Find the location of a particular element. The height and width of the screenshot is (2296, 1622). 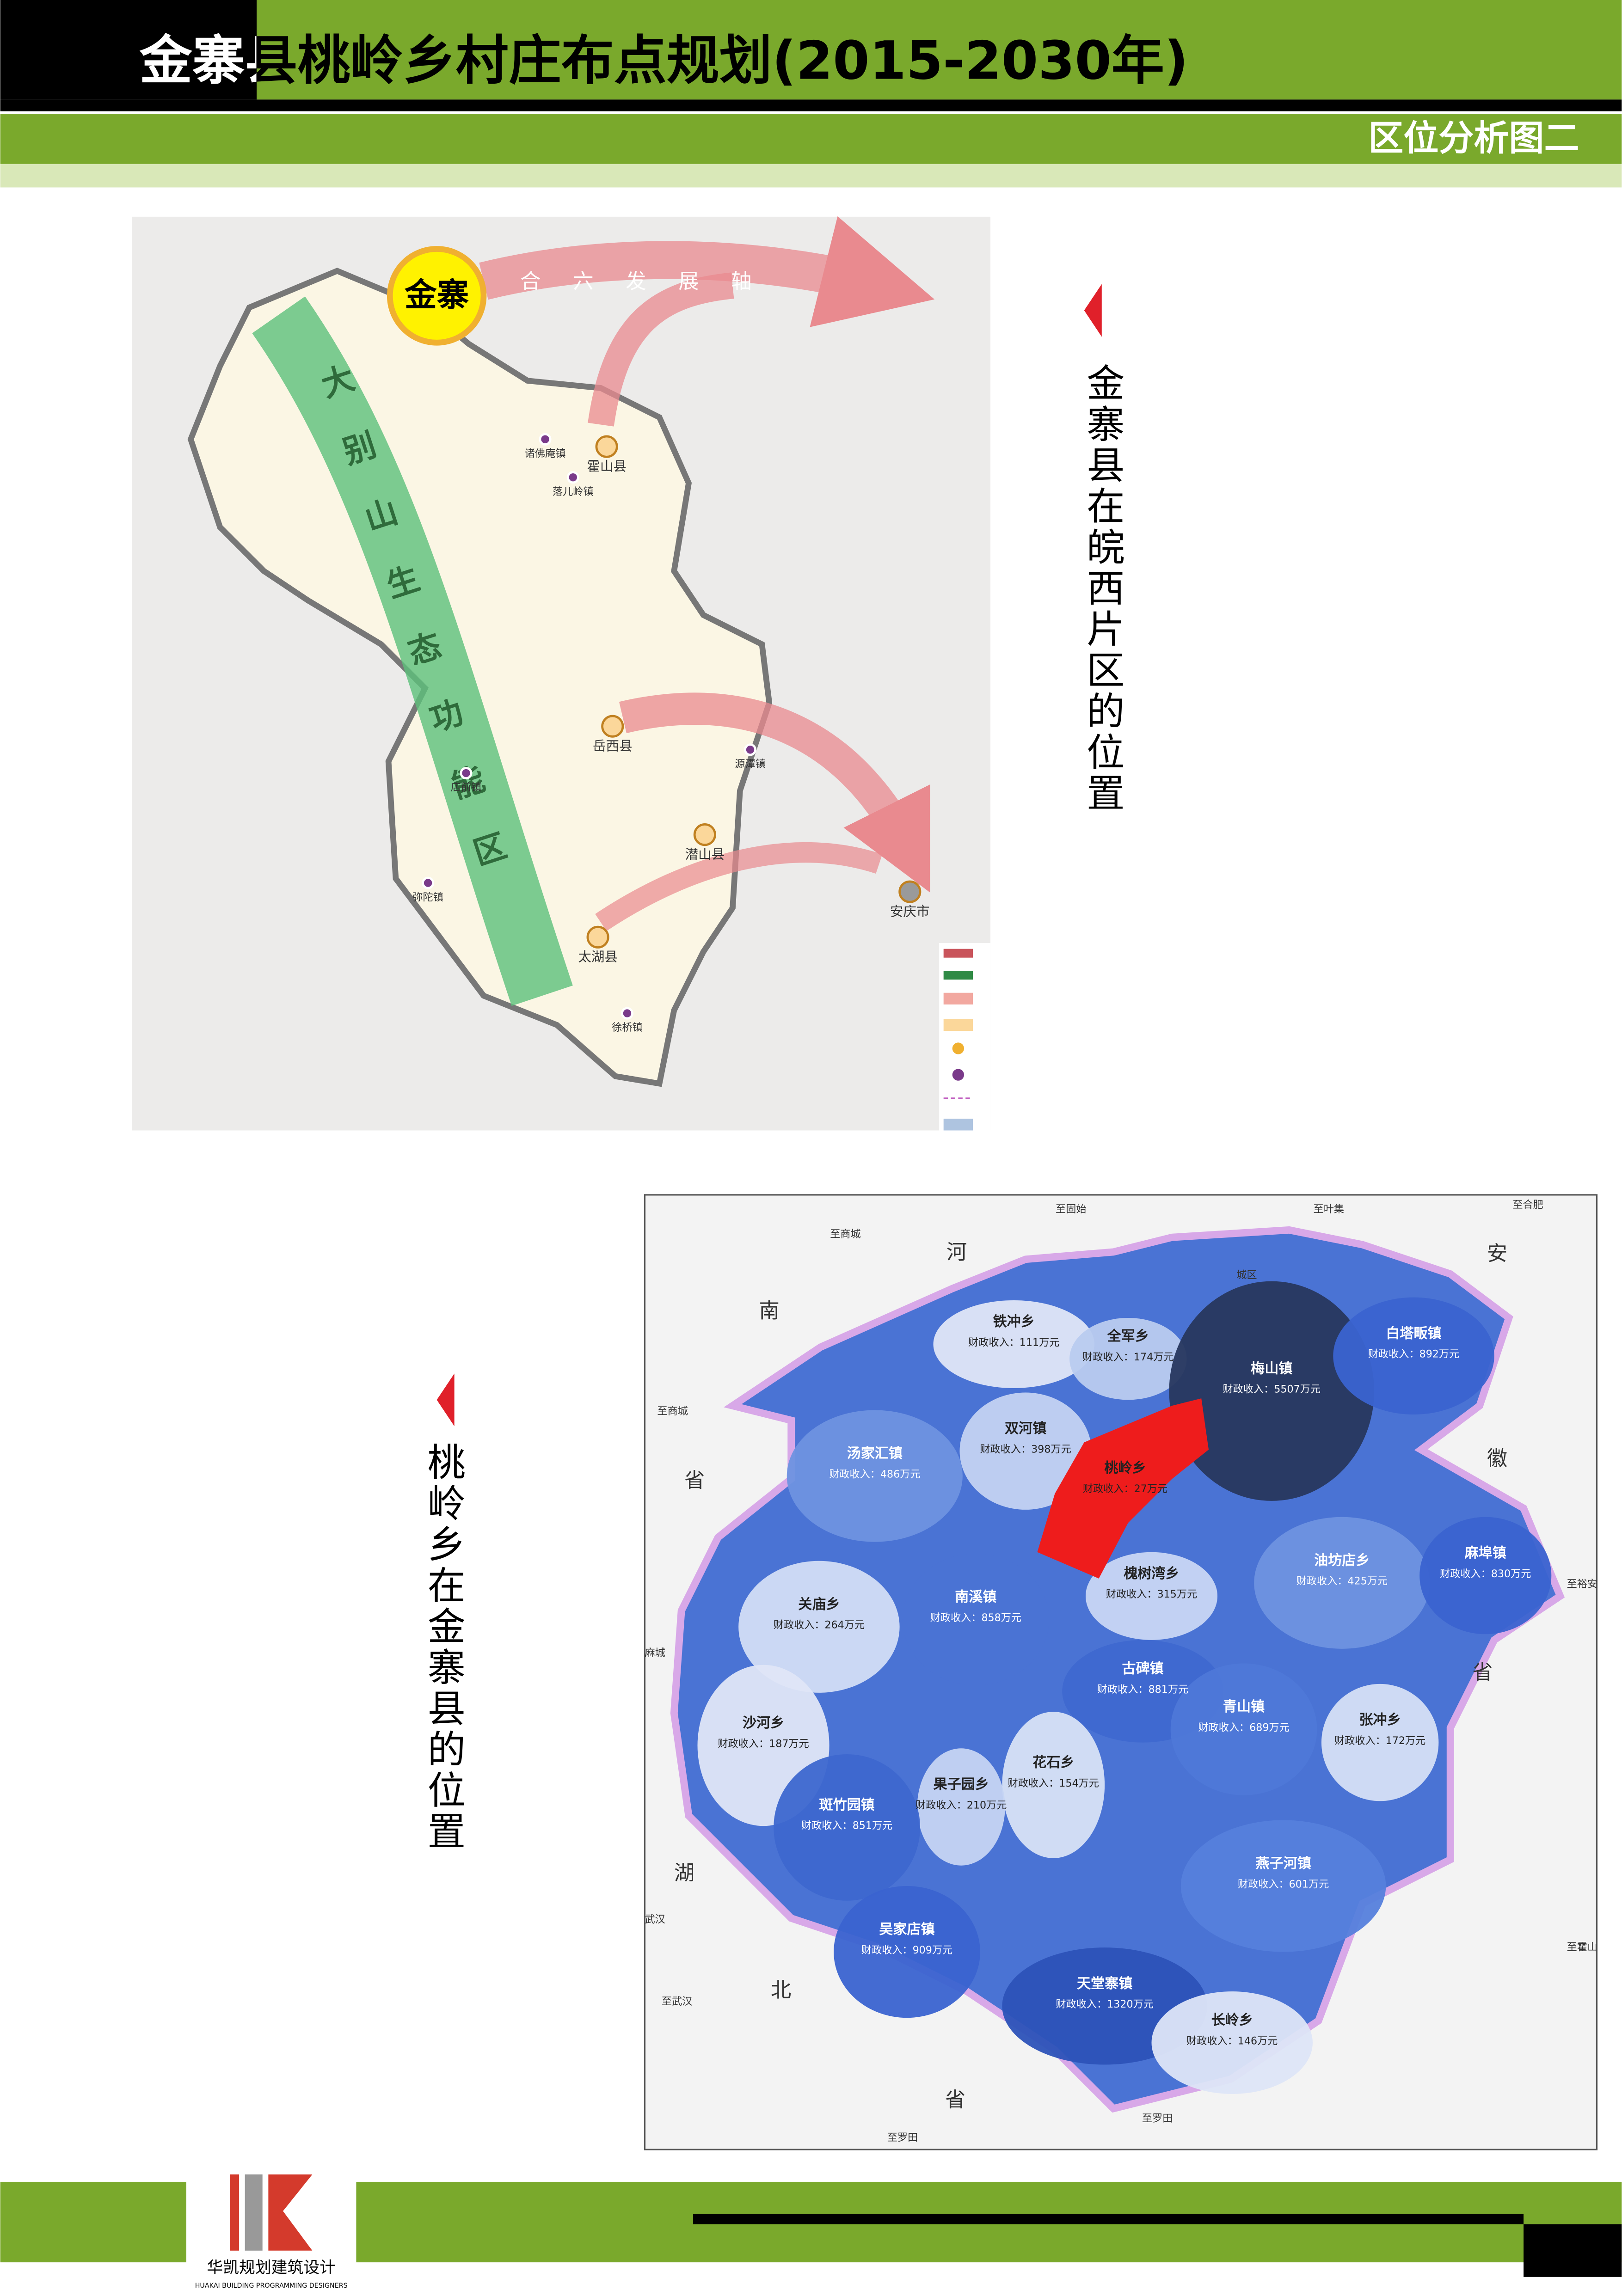

header-green is located at coordinates (940, 50).